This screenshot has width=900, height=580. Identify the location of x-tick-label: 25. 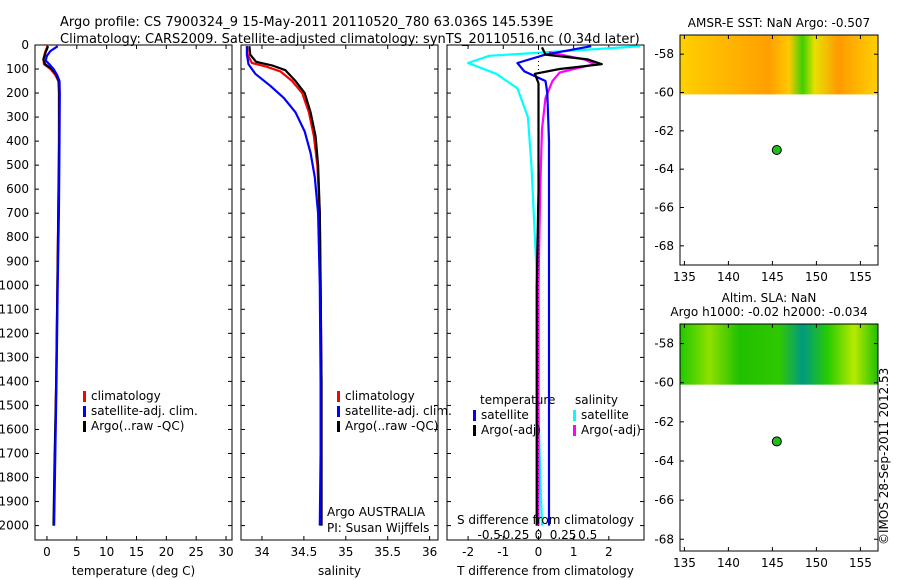
(196, 552).